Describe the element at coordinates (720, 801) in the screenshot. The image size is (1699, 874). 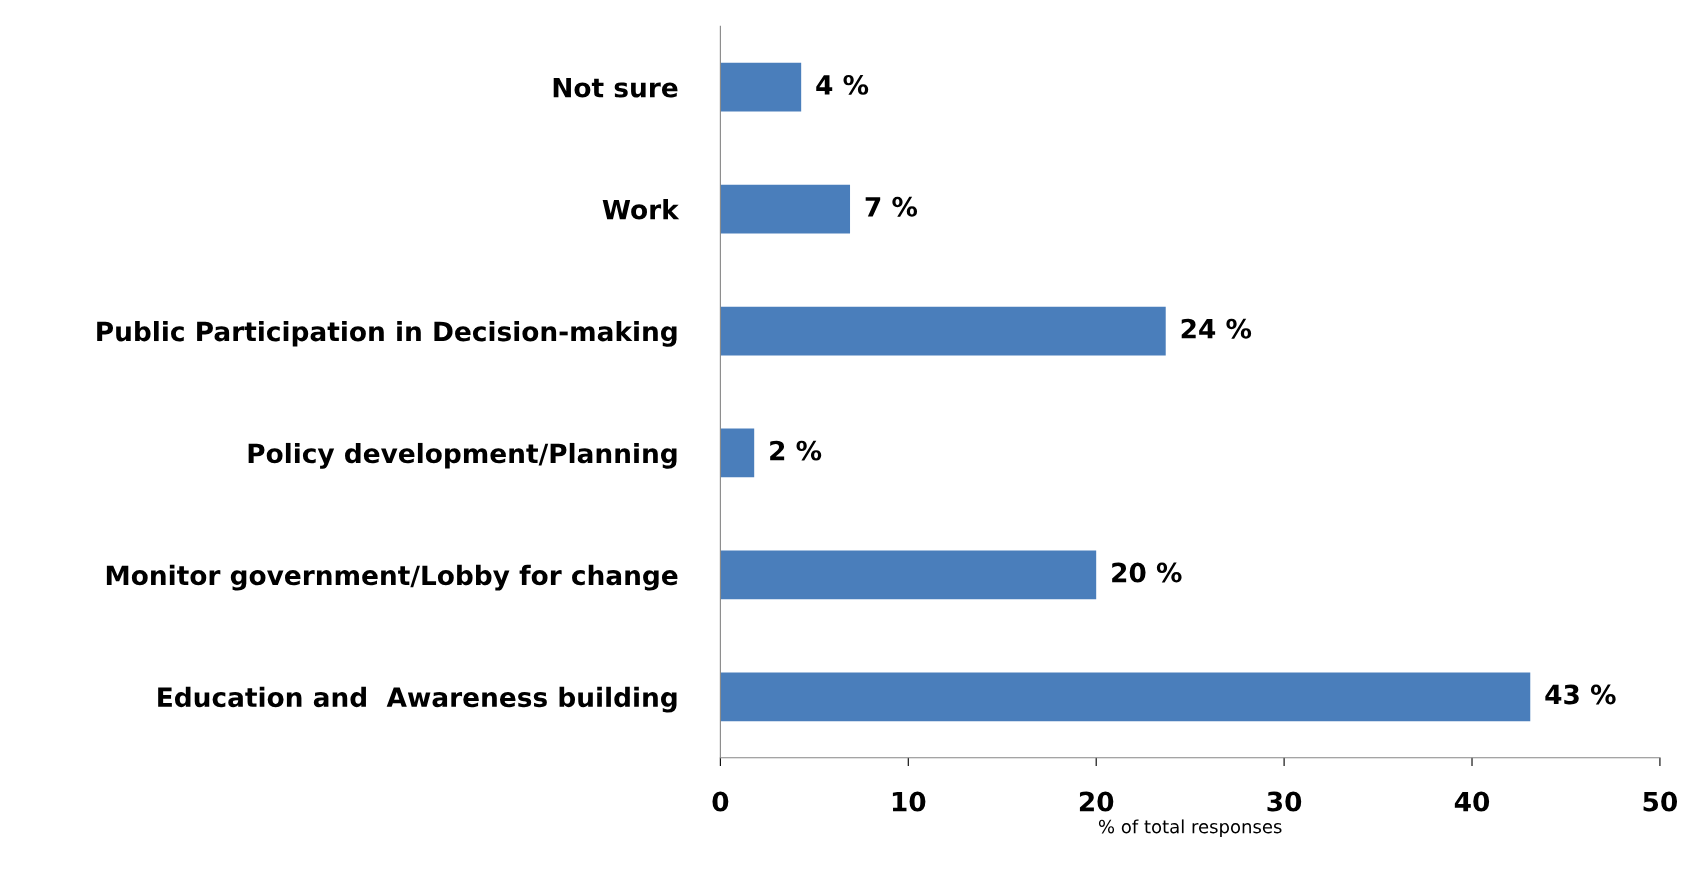
I see `x-tick-label: 0` at that location.